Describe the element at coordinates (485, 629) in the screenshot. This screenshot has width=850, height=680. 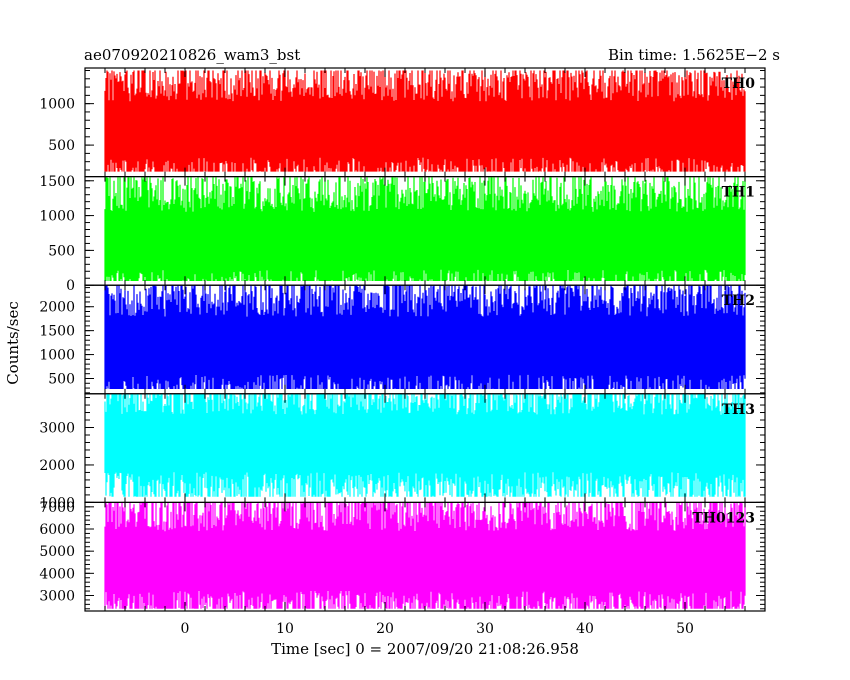
I see `x-tick-label: 30` at that location.